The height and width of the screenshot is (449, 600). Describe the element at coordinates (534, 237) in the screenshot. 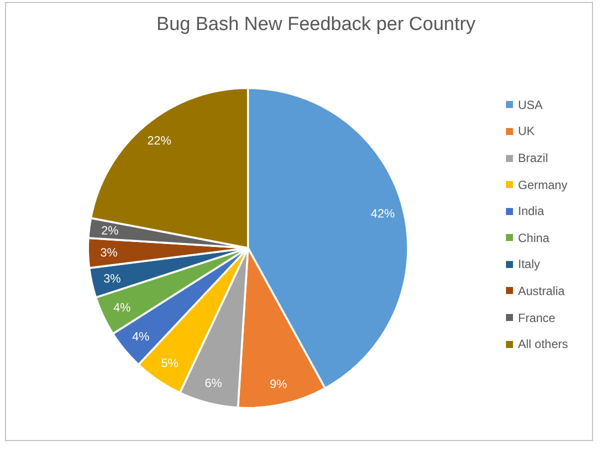

I see `legend-label: China` at that location.